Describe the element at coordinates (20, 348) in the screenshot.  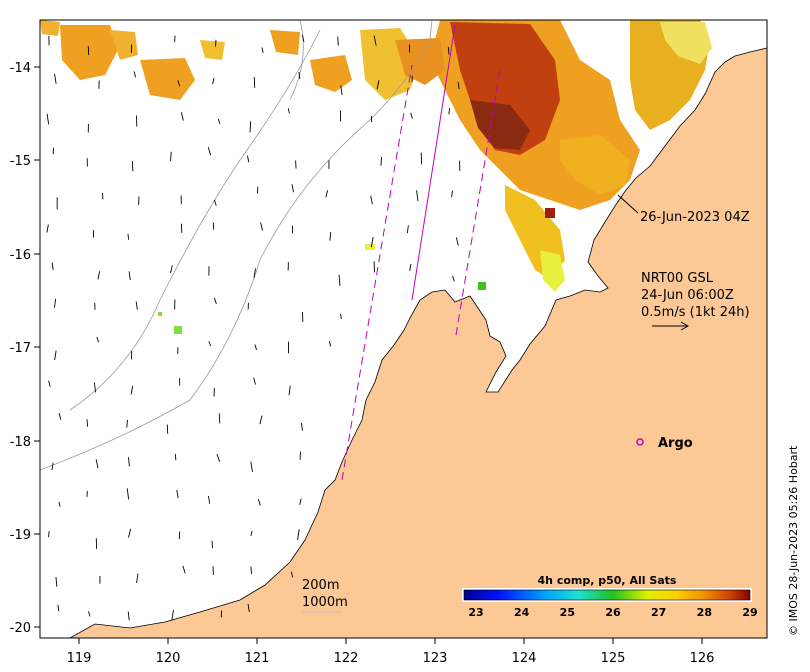
I see `y-tick-label: -17` at that location.